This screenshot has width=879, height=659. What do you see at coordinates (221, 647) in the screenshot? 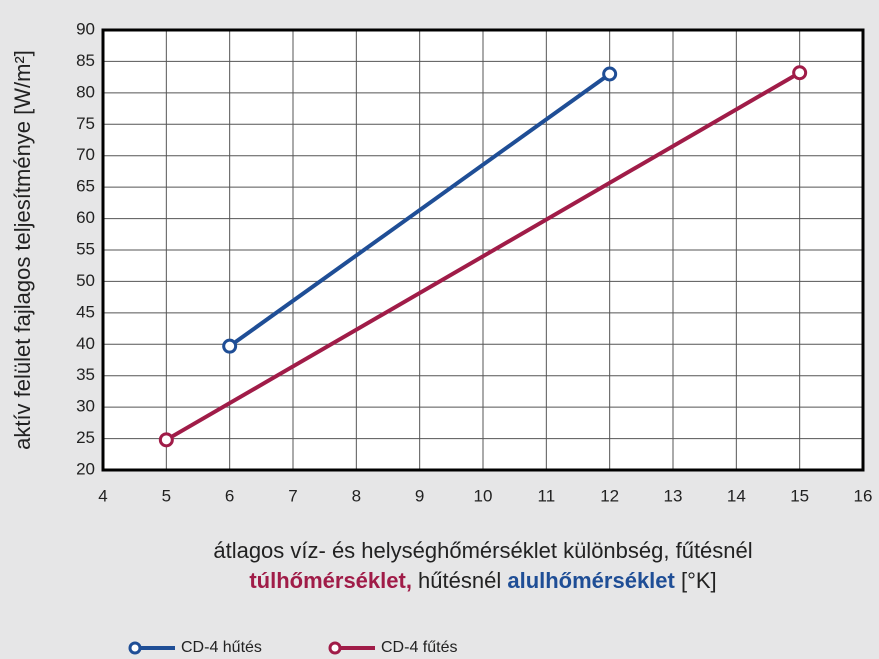
I see `legend-label: CD-4 hűtés` at bounding box center [221, 647].